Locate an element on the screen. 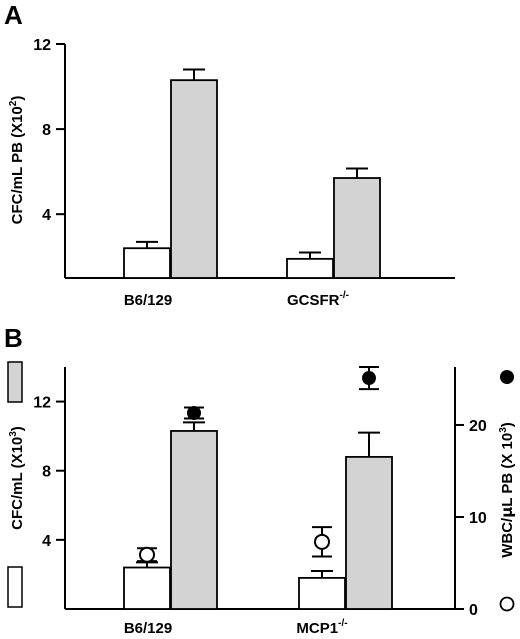 This screenshot has height=639, width=520. panel-b-y-tick-label-0: 4 is located at coordinates (46, 541).